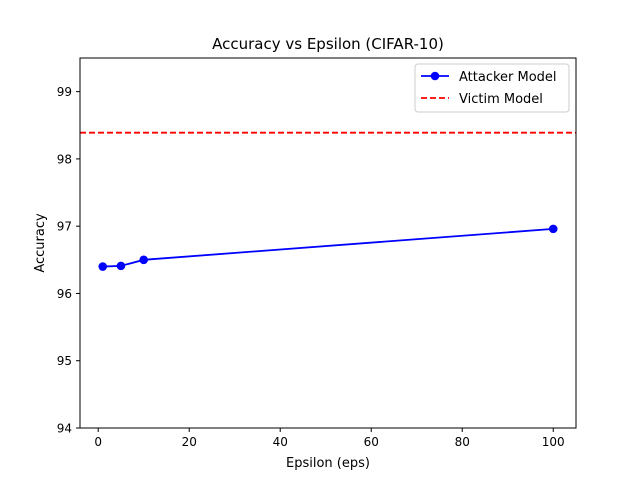  Describe the element at coordinates (328, 463) in the screenshot. I see `x-axis-label: Epsilon (eps)` at that location.